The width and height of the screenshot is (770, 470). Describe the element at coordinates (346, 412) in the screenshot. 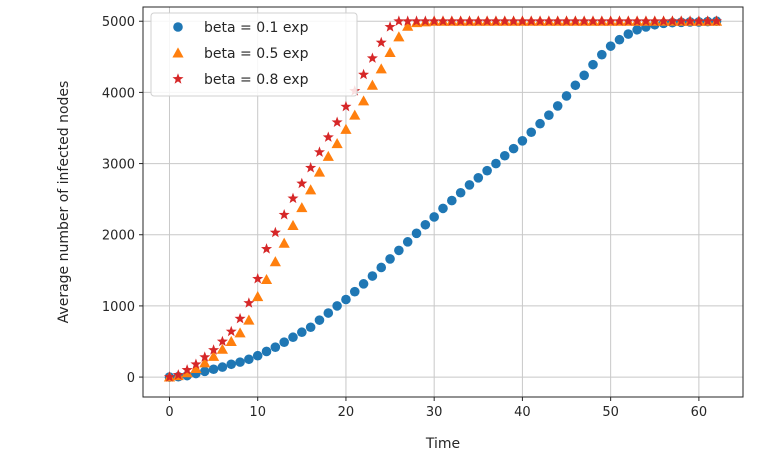

I see `x-tick-label: 20` at that location.